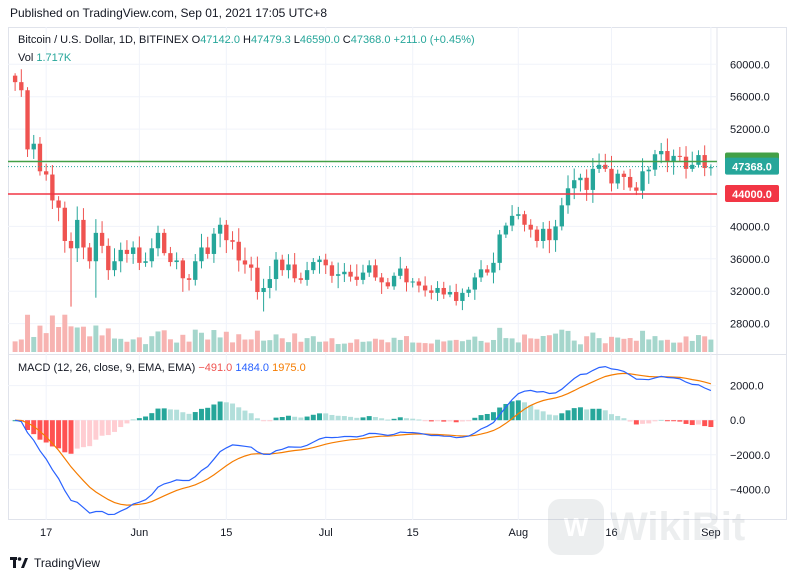  I want to click on symbol-title: Bitcoin / U.S. Dollar, 1D, BITFINEX, so click(103, 40).